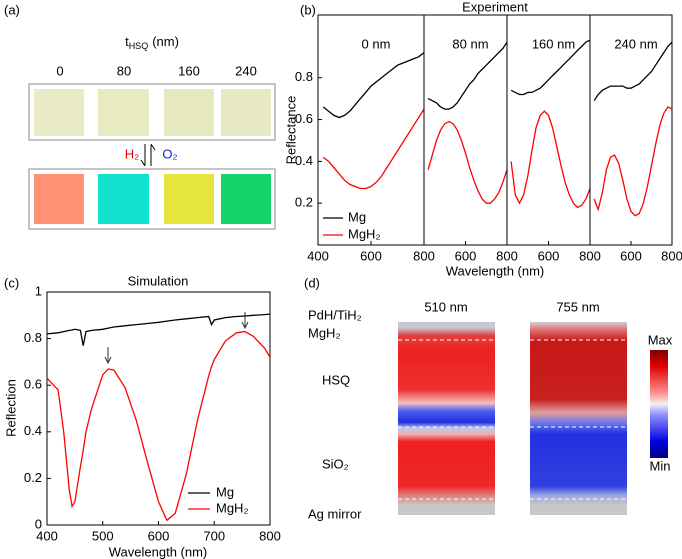  I want to click on thickness-label: 0, so click(59, 70).